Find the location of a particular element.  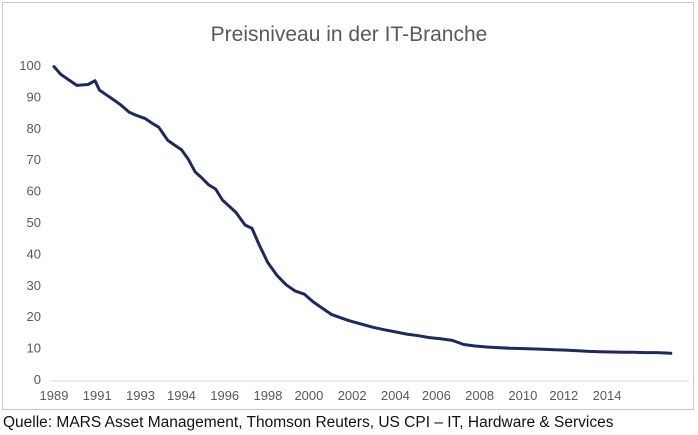

x-tick-label: 1993 is located at coordinates (140, 395).